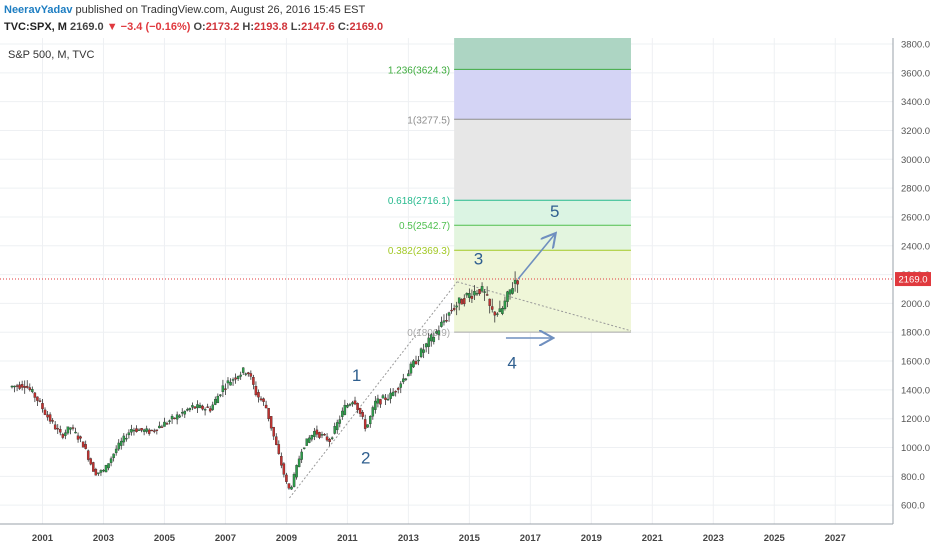 Image resolution: width=932 pixels, height=550 pixels. Describe the element at coordinates (365, 457) in the screenshot. I see `wave-label: 2` at that location.